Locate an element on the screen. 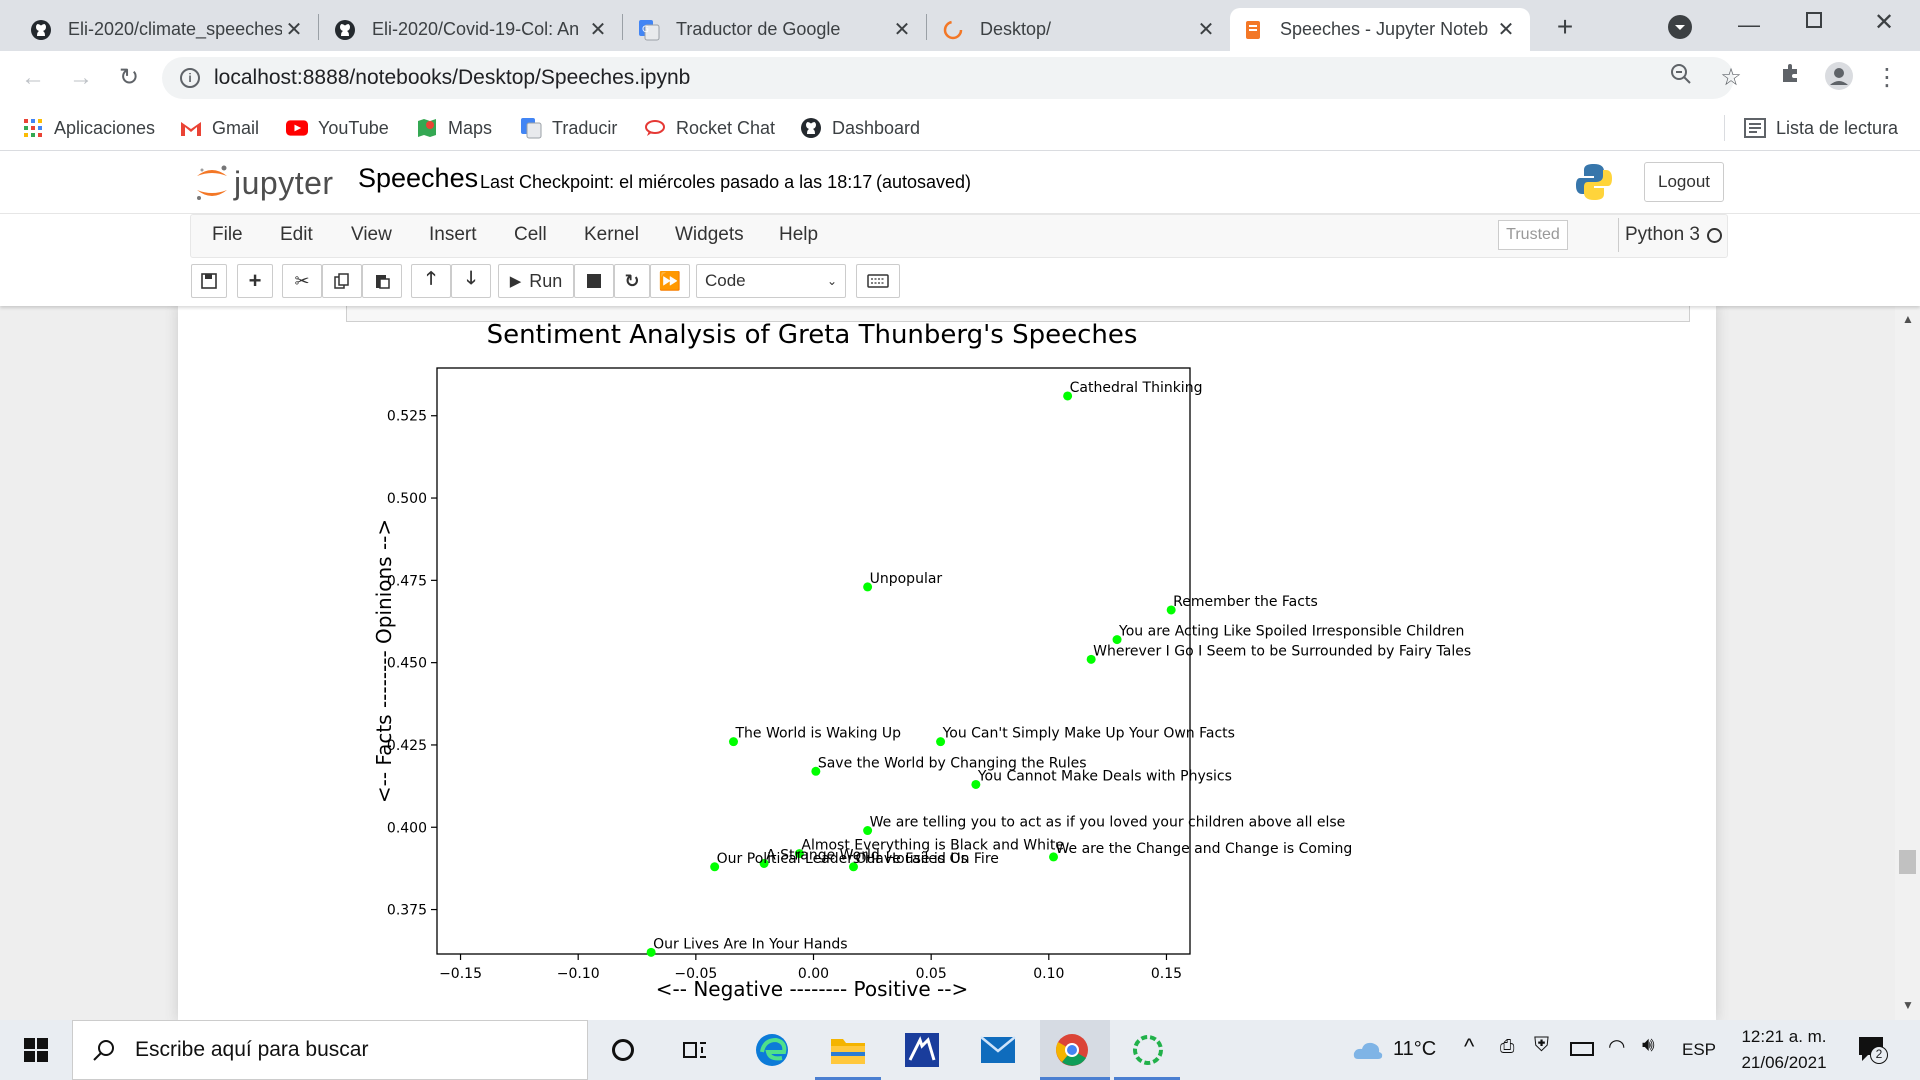  bookmark-apps: Aplicaciones is located at coordinates (88, 128).